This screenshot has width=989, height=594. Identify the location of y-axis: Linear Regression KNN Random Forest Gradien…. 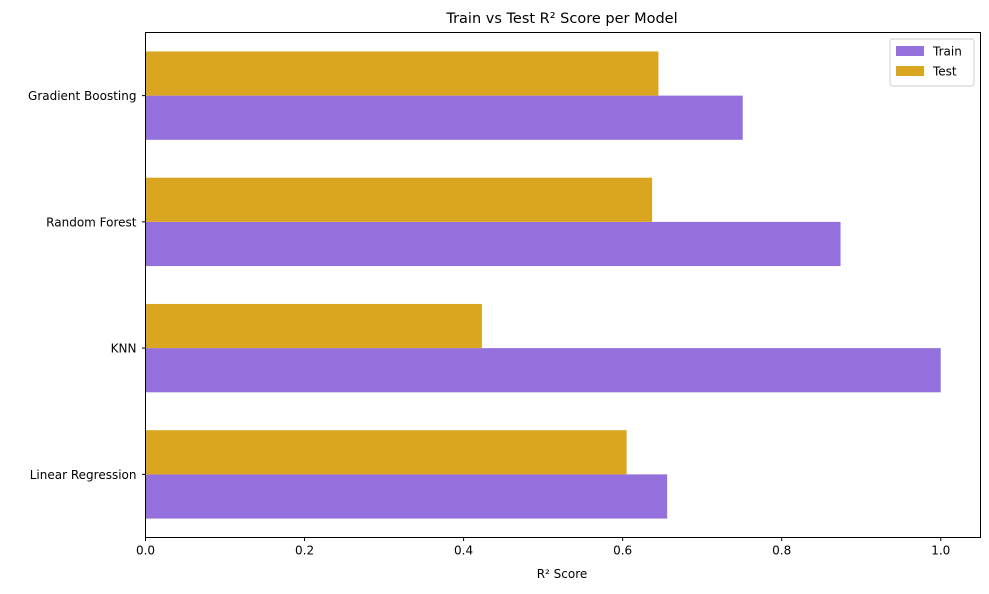
(87, 285).